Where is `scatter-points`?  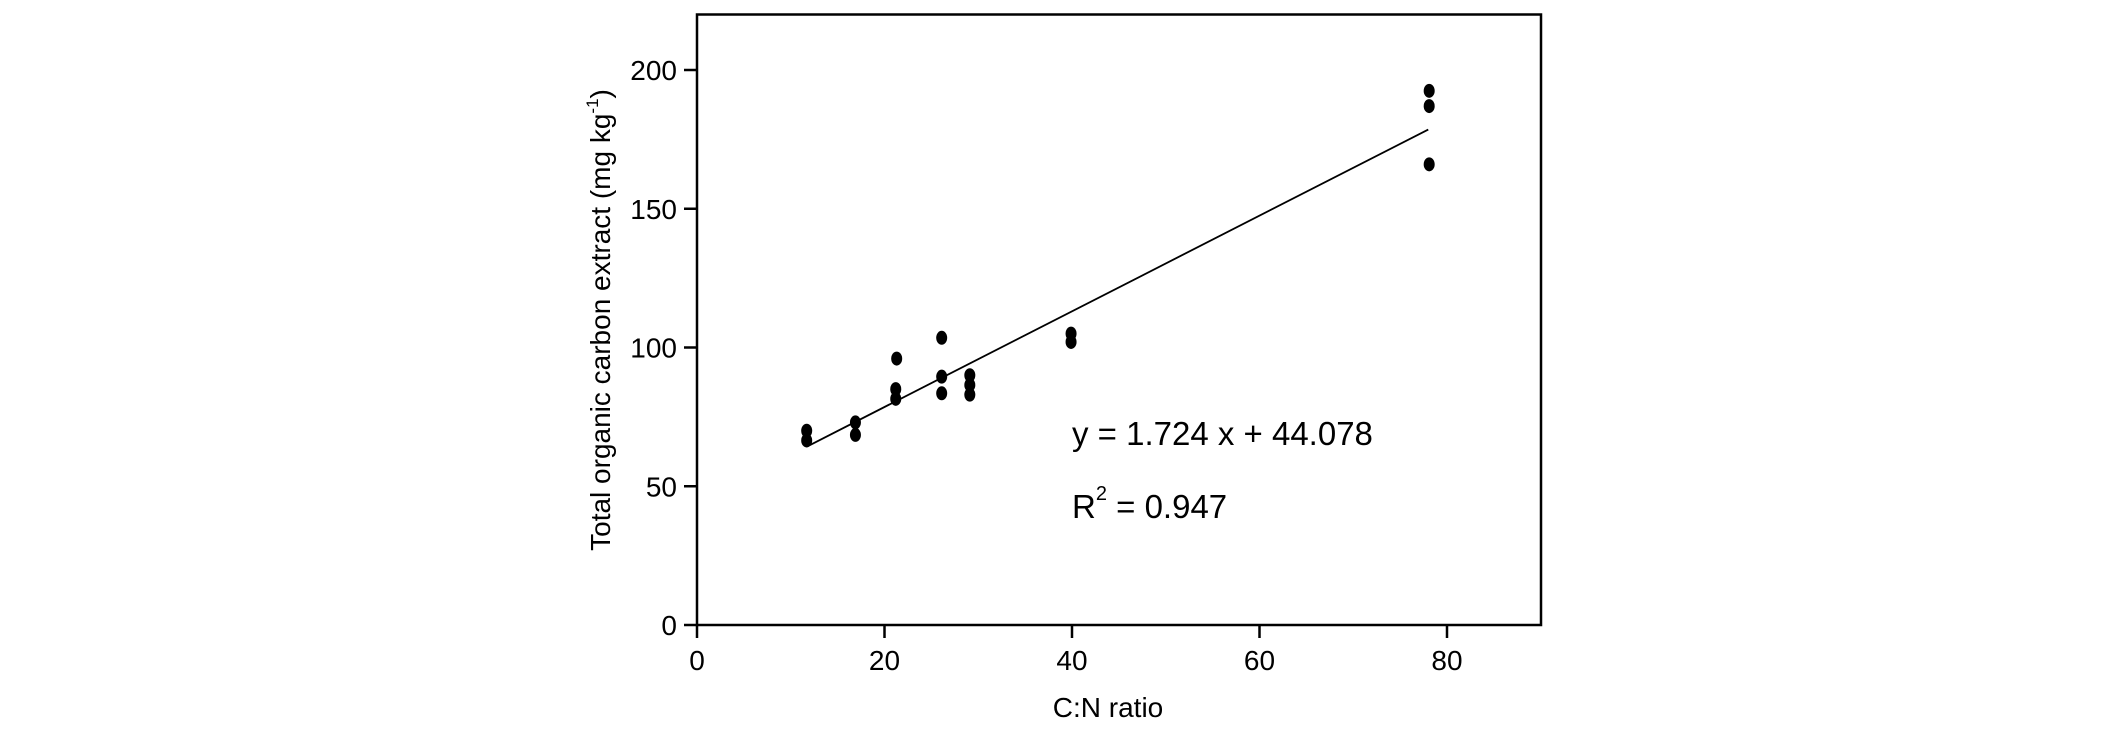
scatter-points is located at coordinates (1118, 265).